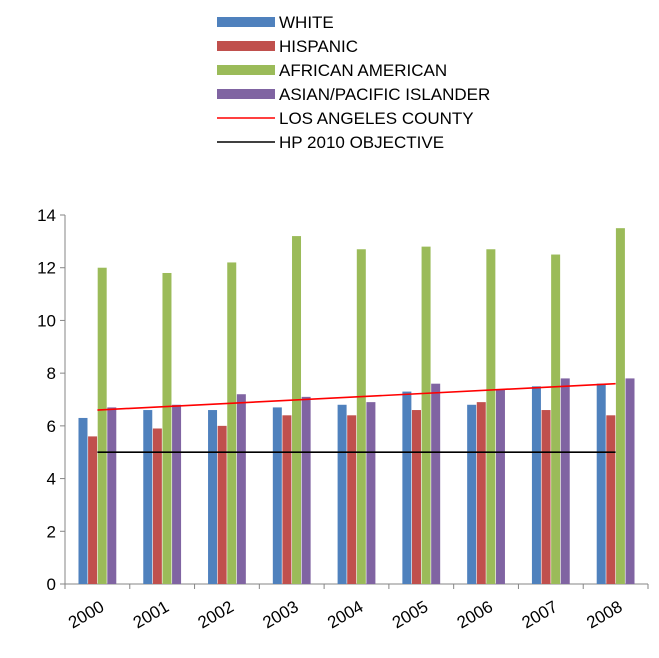 The height and width of the screenshot is (658, 659). Describe the element at coordinates (475, 614) in the screenshot. I see `x-tick-label: 2006` at that location.